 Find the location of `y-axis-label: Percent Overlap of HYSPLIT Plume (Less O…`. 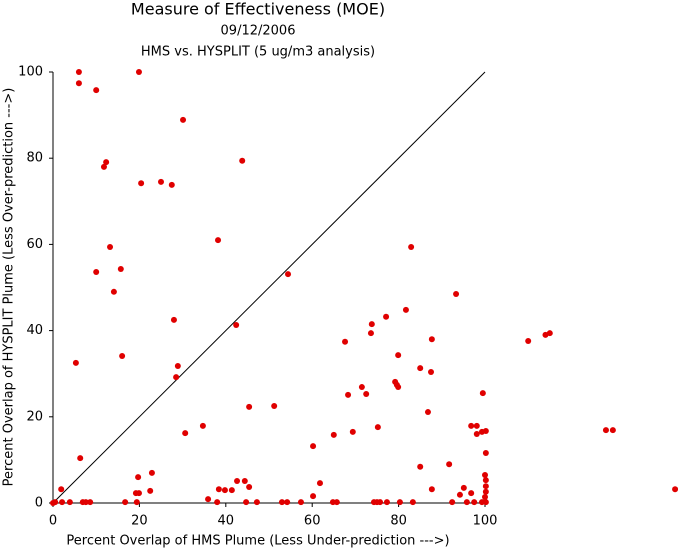

y-axis-label: Percent Overlap of HYSPLIT Plume (Less O… is located at coordinates (9, 287).